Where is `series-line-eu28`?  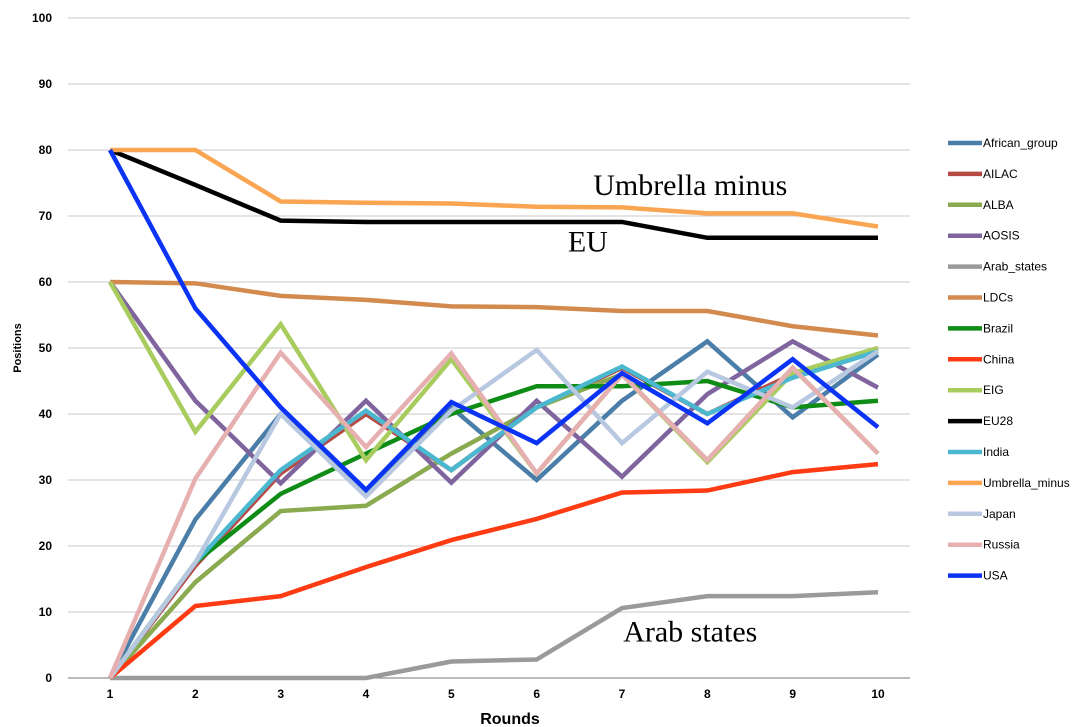 series-line-eu28 is located at coordinates (493, 194).